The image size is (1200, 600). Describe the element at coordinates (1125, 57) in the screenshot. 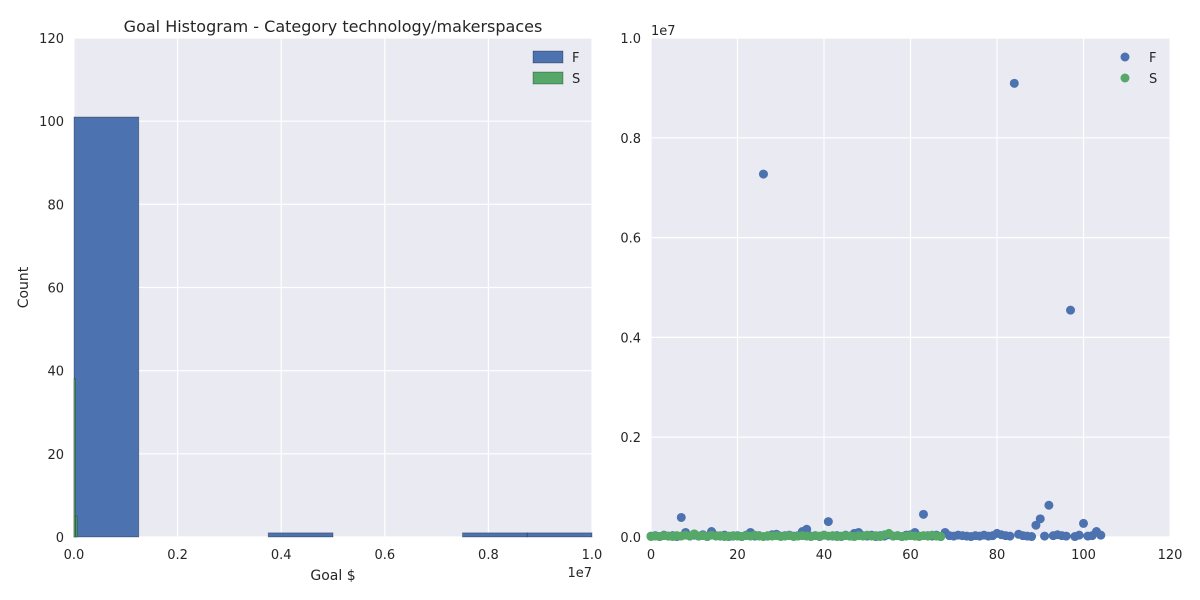

I see `legend-marker-F` at that location.